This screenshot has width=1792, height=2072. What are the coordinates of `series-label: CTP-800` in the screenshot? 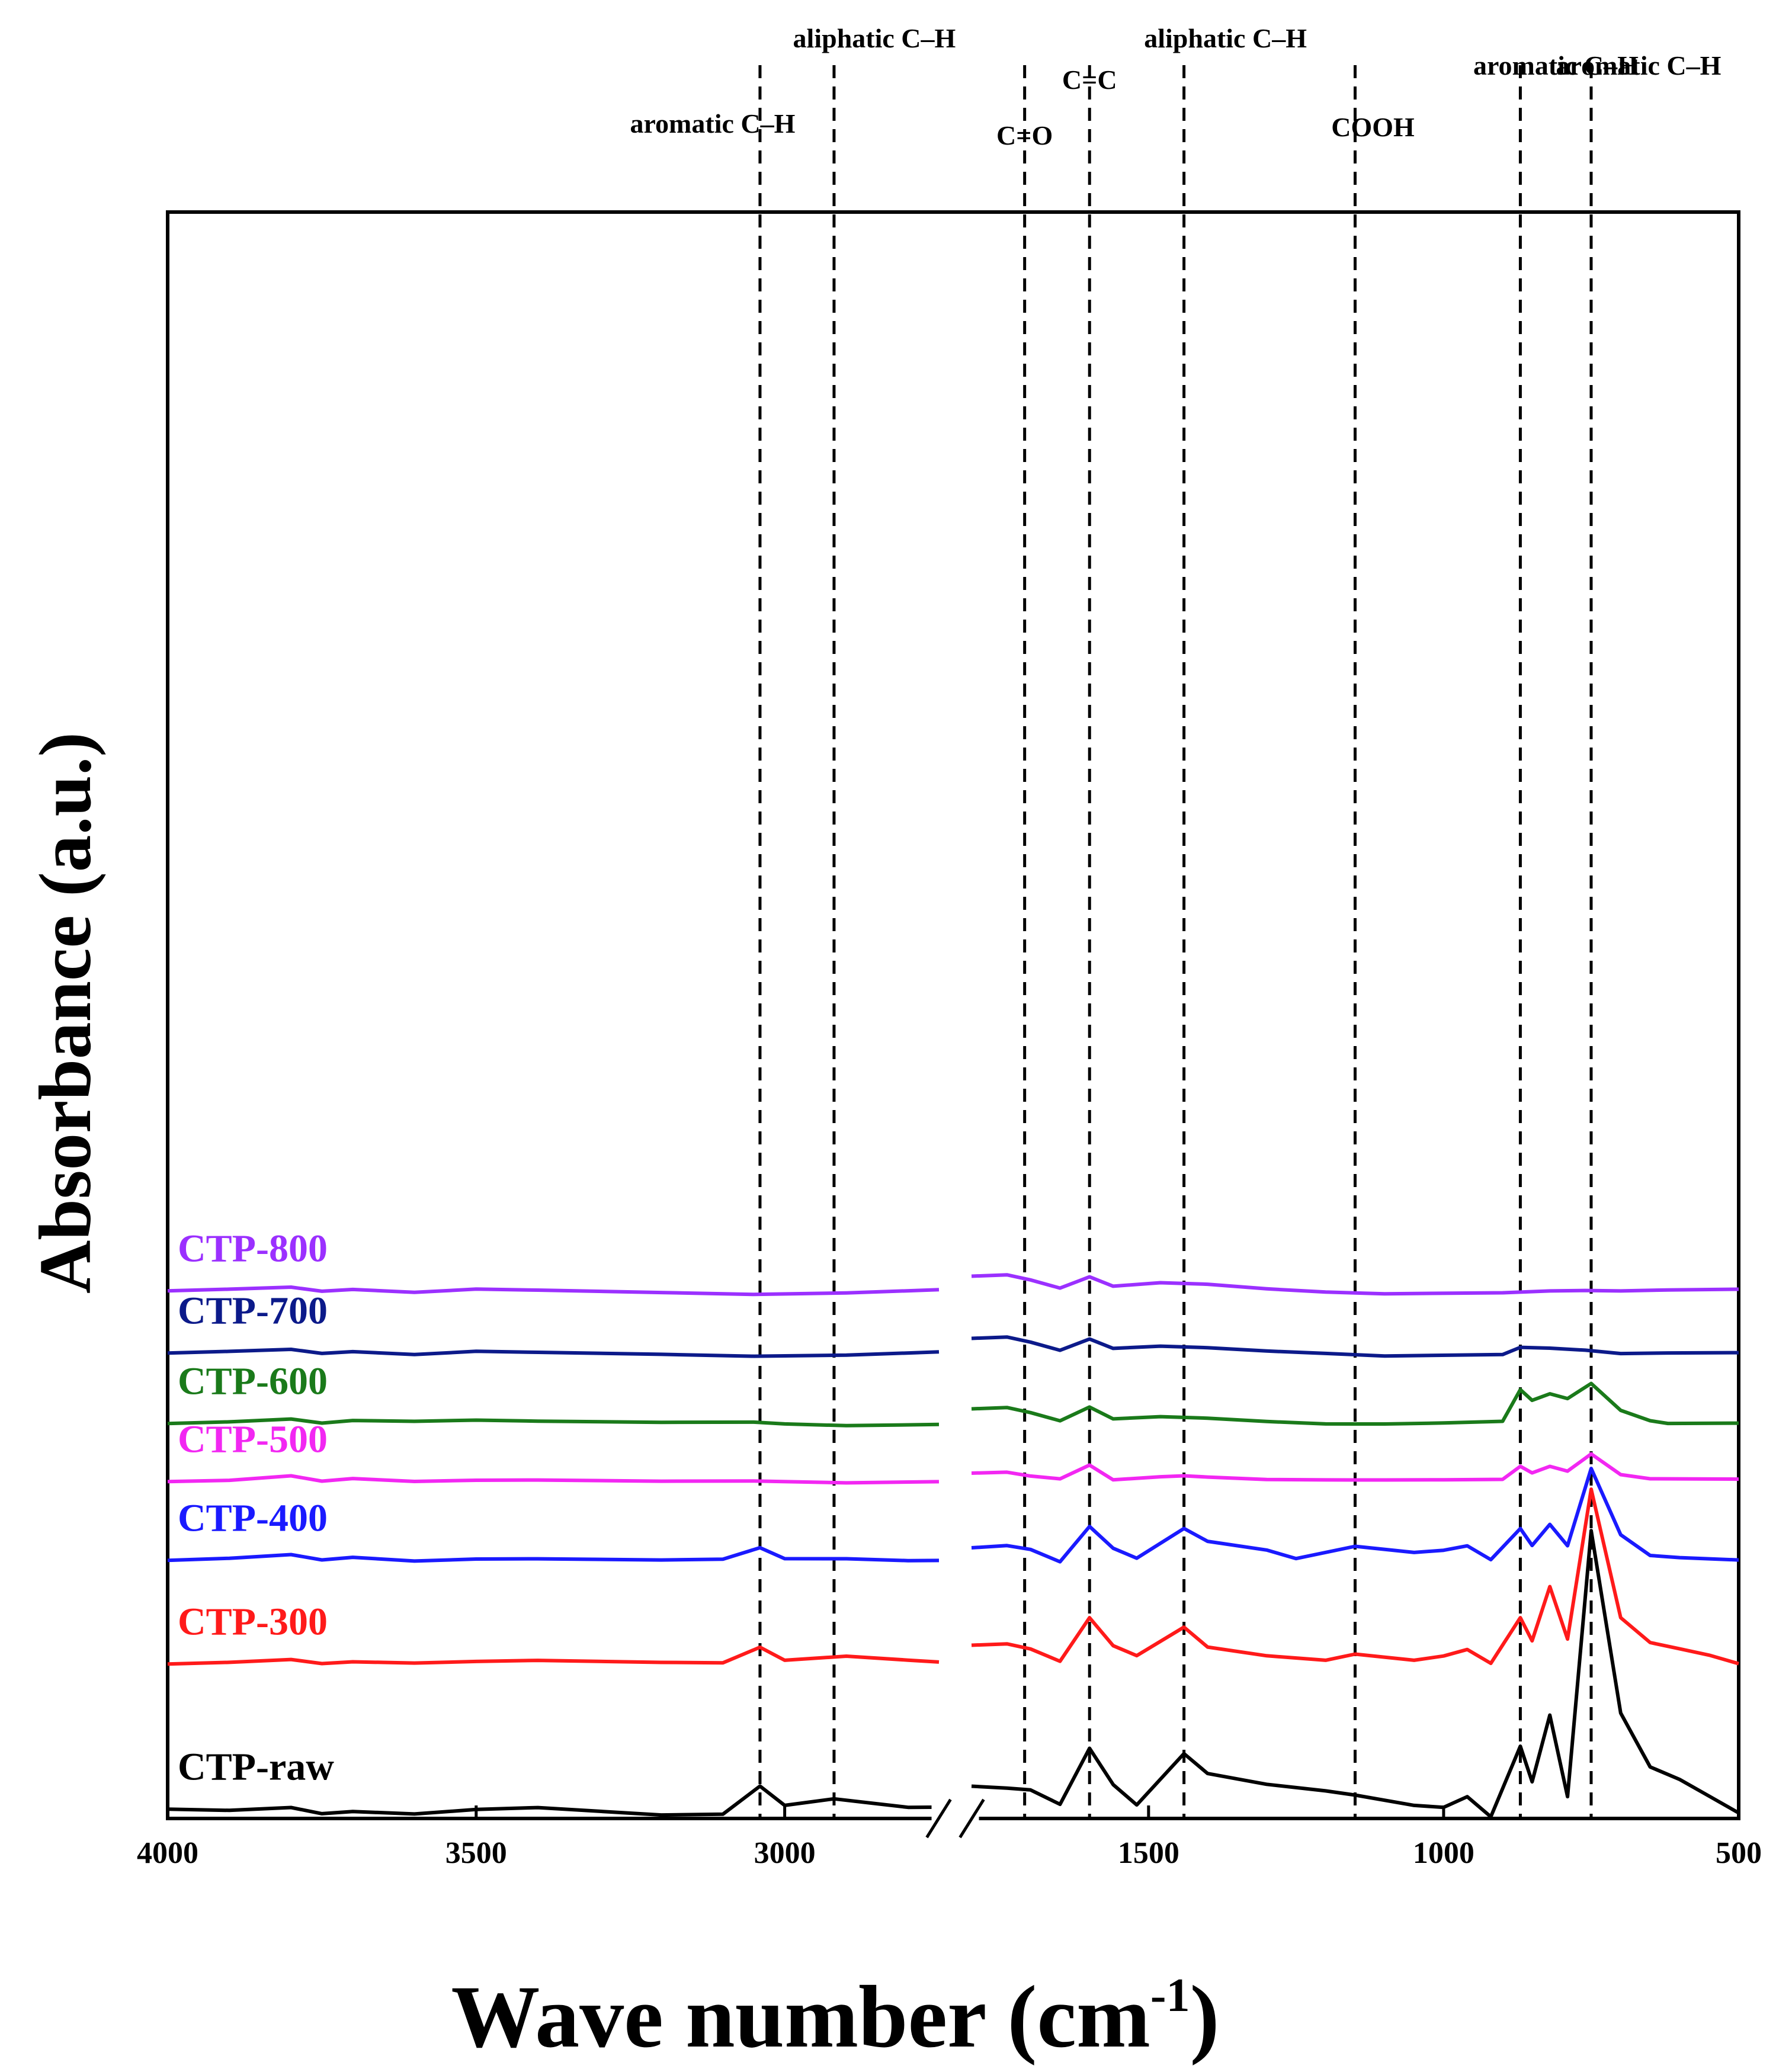 It's located at (253, 1248).